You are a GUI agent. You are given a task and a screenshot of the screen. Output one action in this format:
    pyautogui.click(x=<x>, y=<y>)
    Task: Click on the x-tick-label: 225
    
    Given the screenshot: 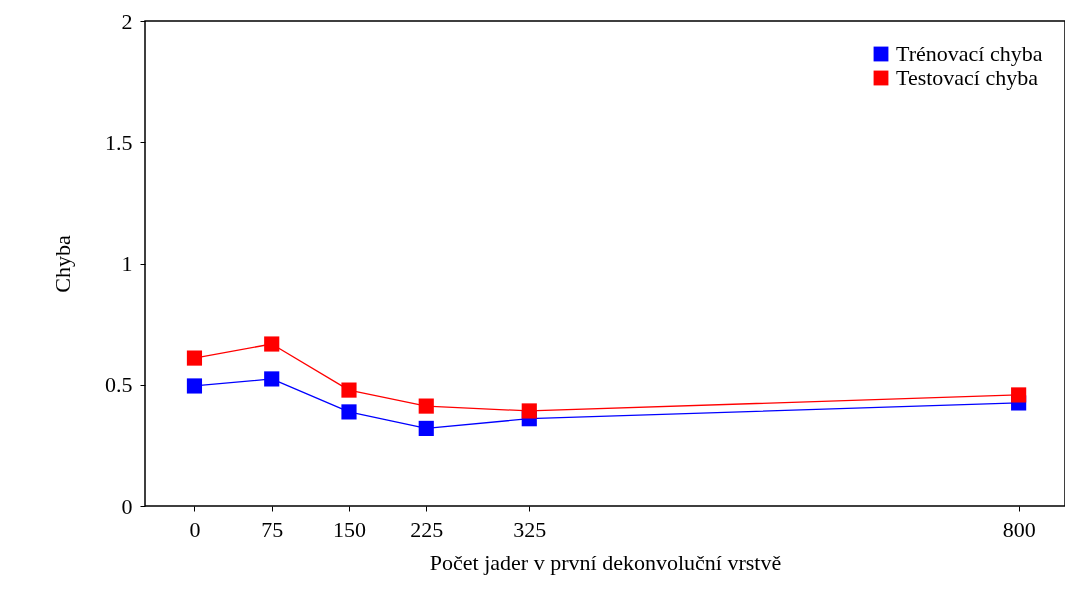 What is the action you would take?
    pyautogui.click(x=427, y=529)
    